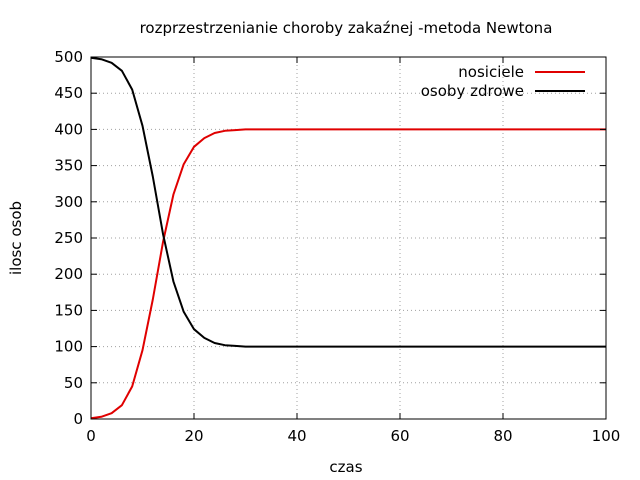 The image size is (640, 480). Describe the element at coordinates (68, 129) in the screenshot. I see `y-tick-label: 400` at that location.